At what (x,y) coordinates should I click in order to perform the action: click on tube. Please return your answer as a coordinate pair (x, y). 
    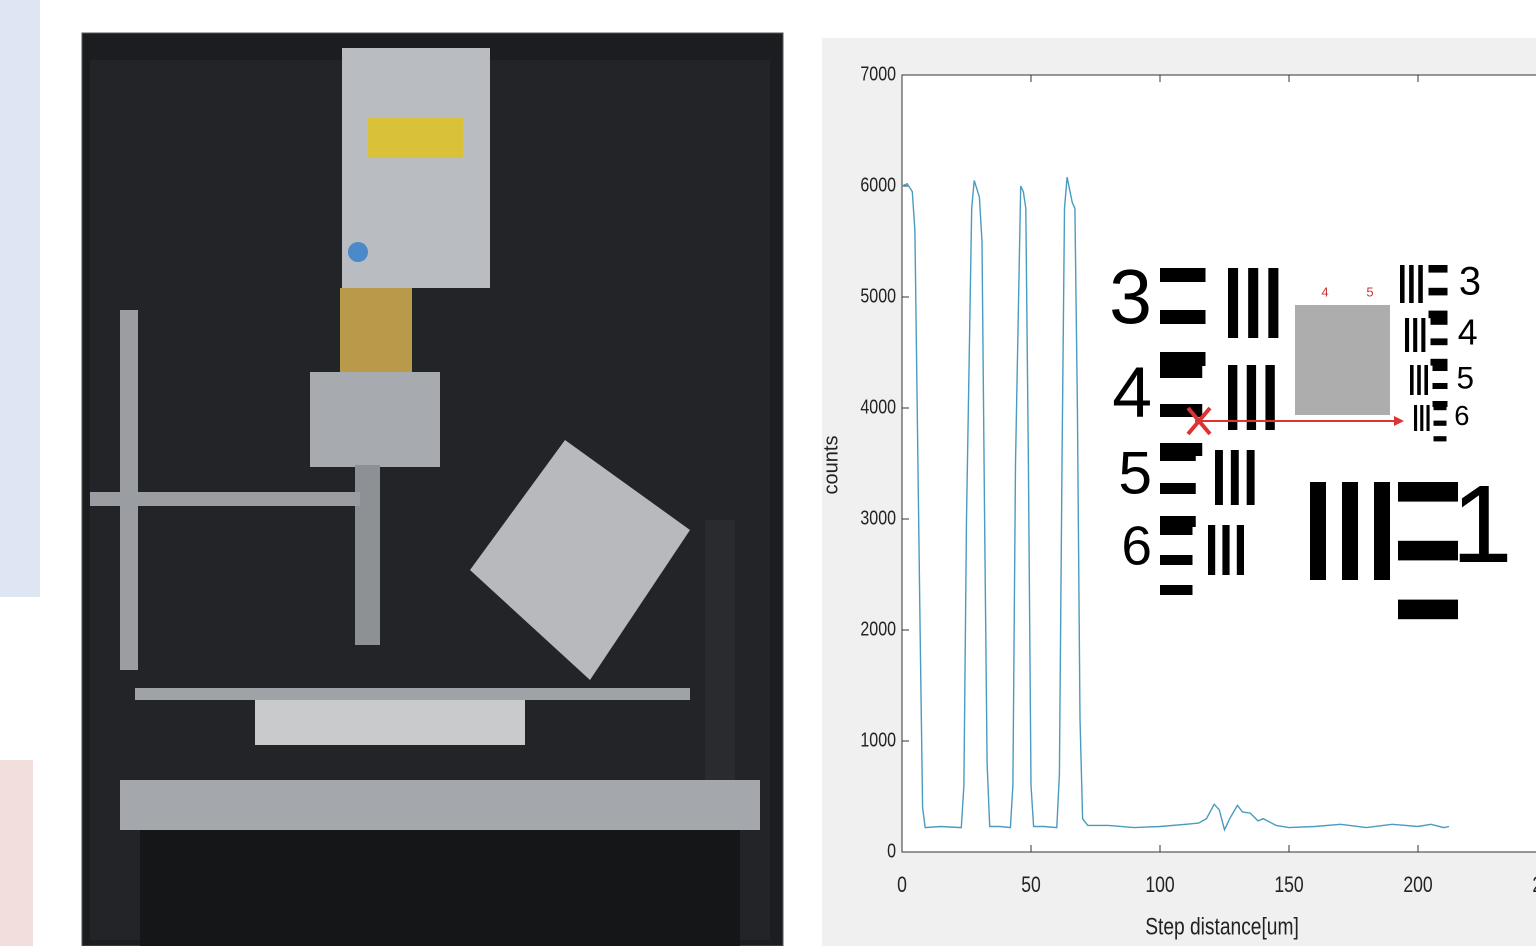
    Looking at the image, I should click on (376, 333).